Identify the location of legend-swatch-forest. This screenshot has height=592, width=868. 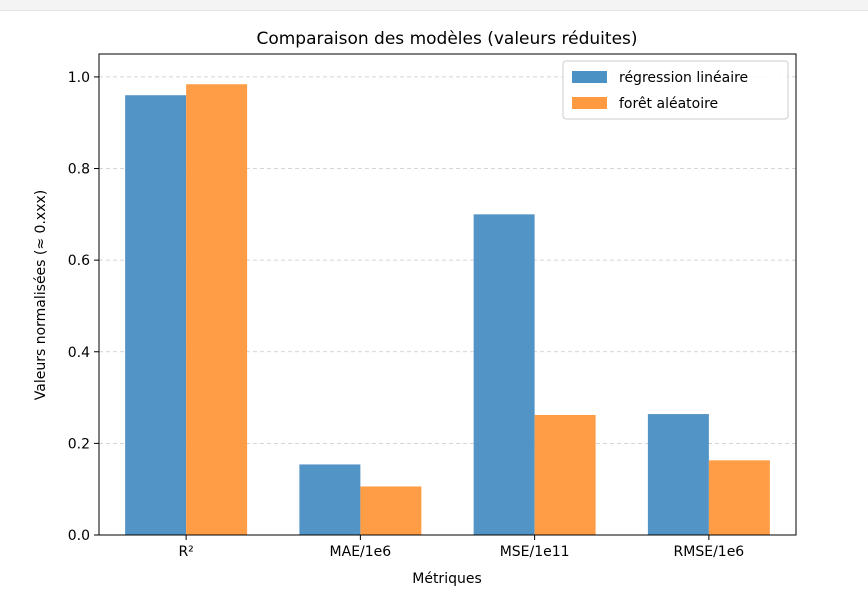
(589, 103).